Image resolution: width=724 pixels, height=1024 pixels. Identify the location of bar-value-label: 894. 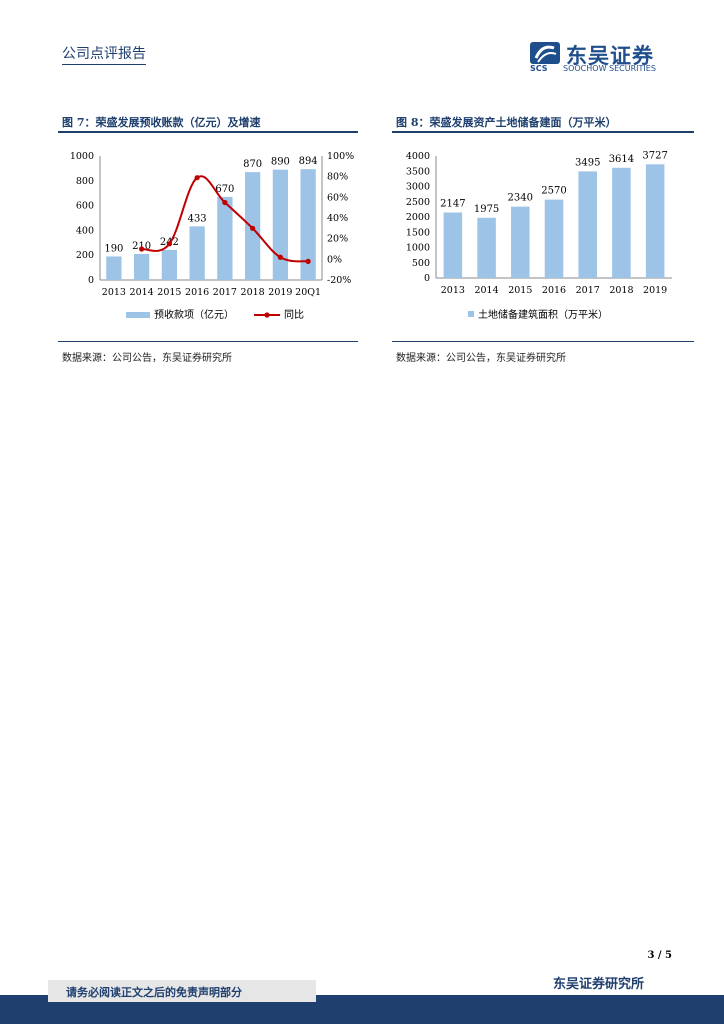
(308, 161).